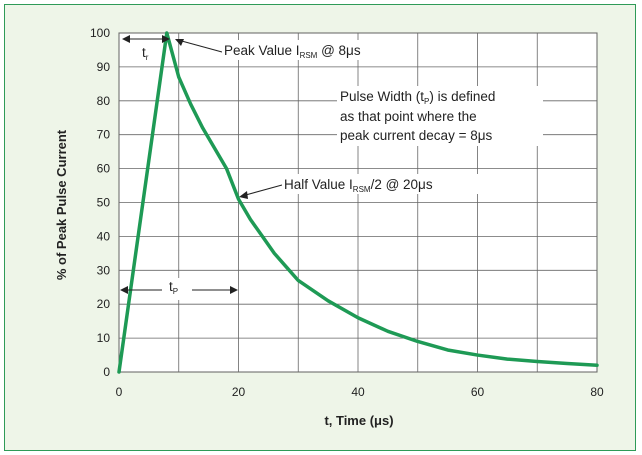 This screenshot has width=642, height=455. I want to click on tr-label: tr, so click(145, 53).